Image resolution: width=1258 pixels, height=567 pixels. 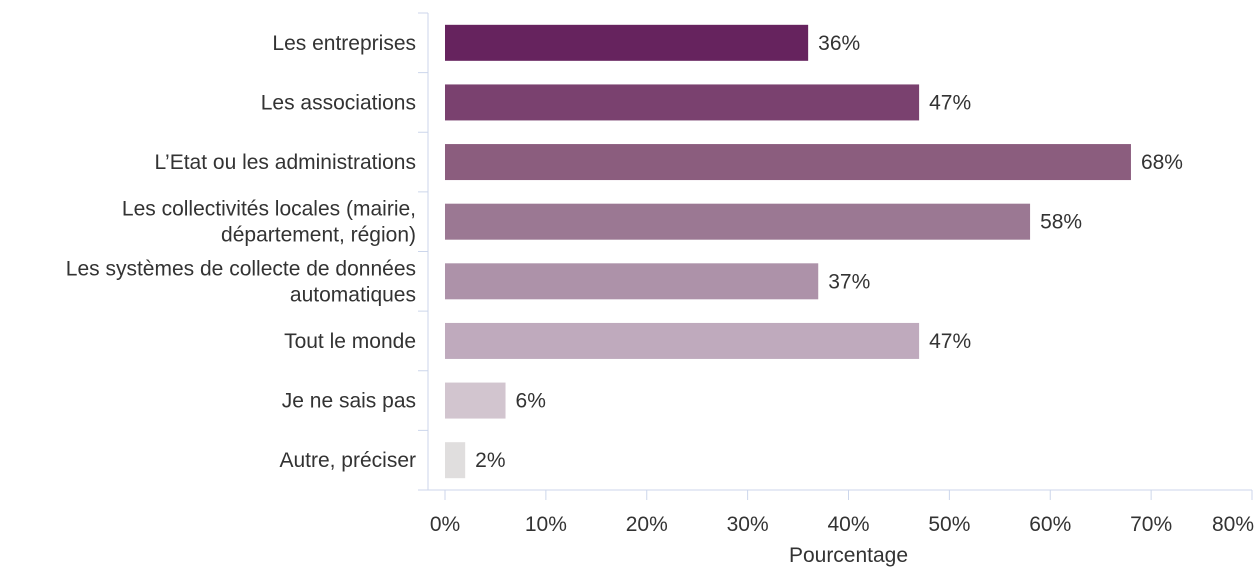 What do you see at coordinates (445, 524) in the screenshot?
I see `x-tick-label: 0%` at bounding box center [445, 524].